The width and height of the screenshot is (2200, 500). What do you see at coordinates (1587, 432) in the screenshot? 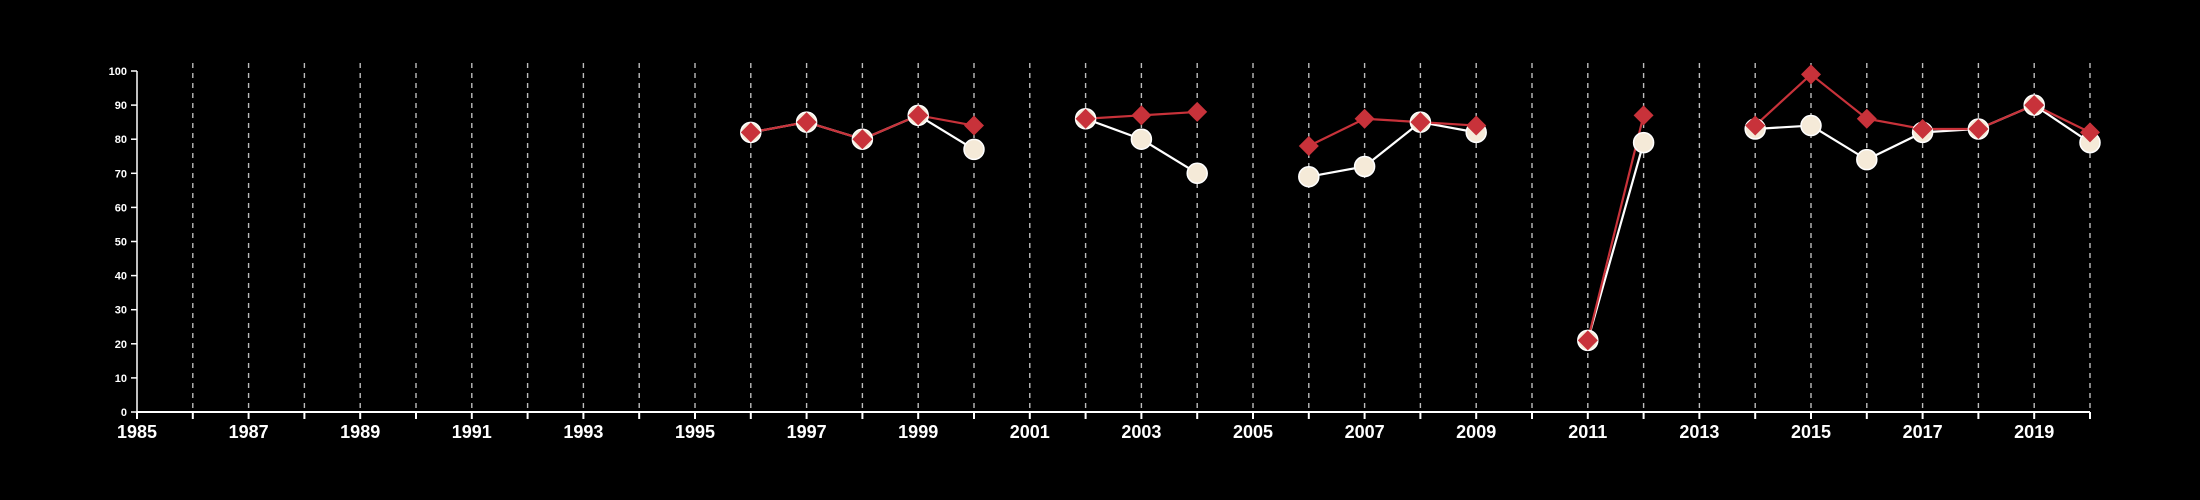
I see `x-tick-label: 2011` at bounding box center [1587, 432].